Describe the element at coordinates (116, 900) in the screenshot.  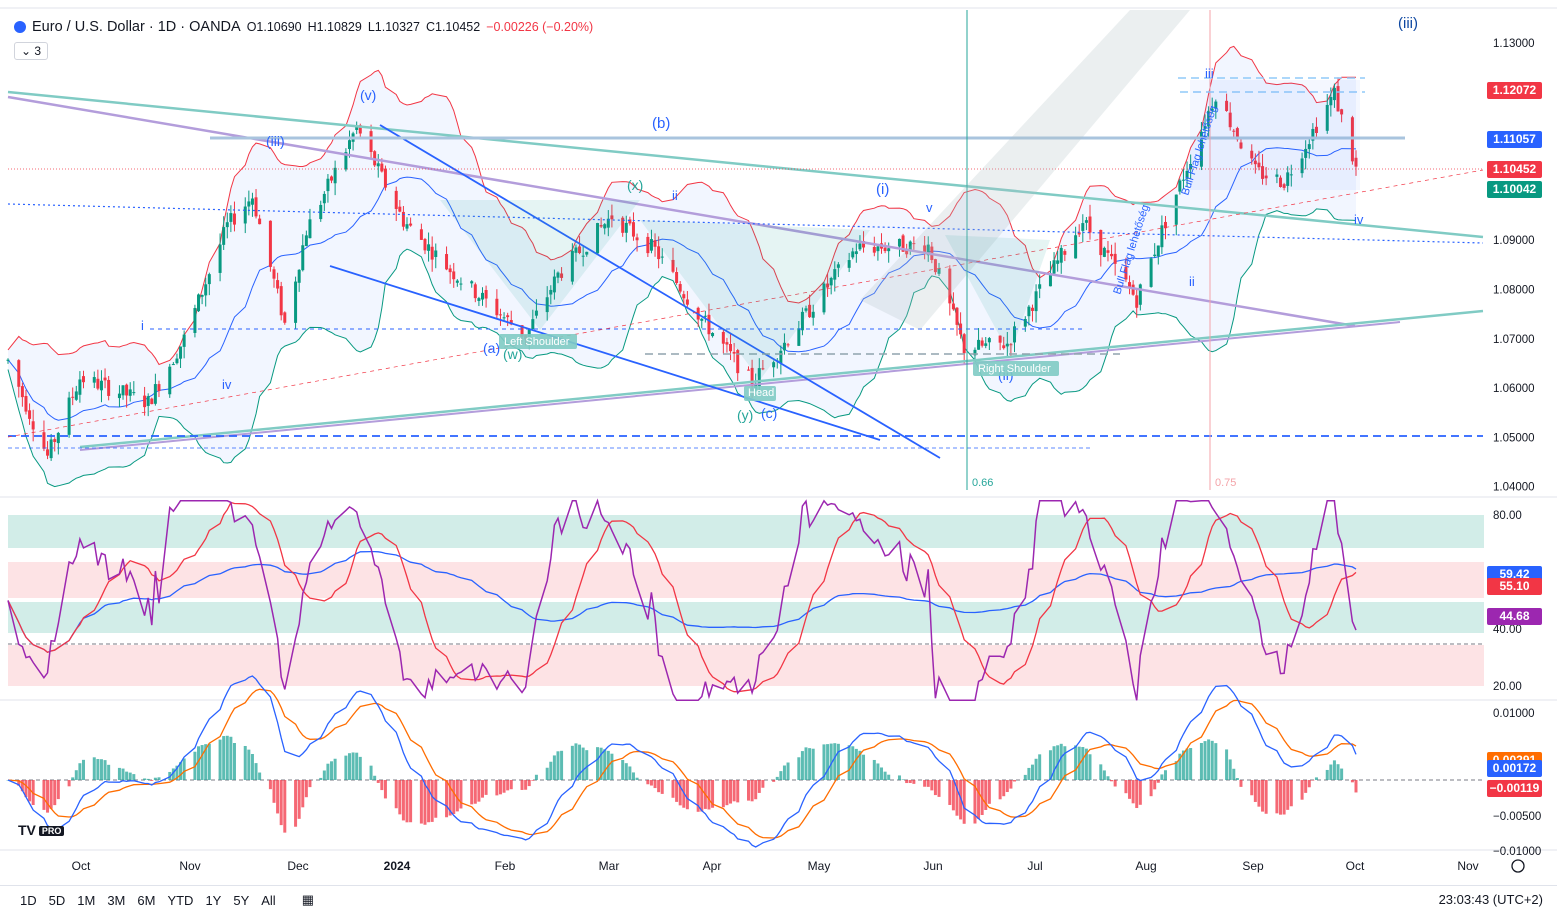
I see `range-button-3m: 3M` at that location.